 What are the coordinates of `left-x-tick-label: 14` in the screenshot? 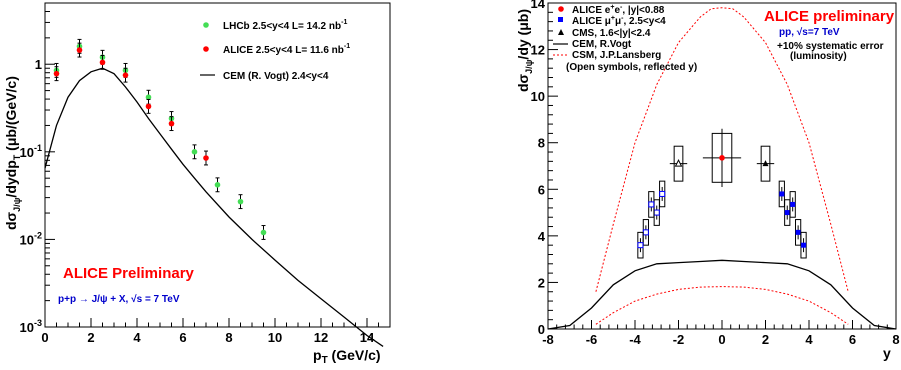 It's located at (367, 337).